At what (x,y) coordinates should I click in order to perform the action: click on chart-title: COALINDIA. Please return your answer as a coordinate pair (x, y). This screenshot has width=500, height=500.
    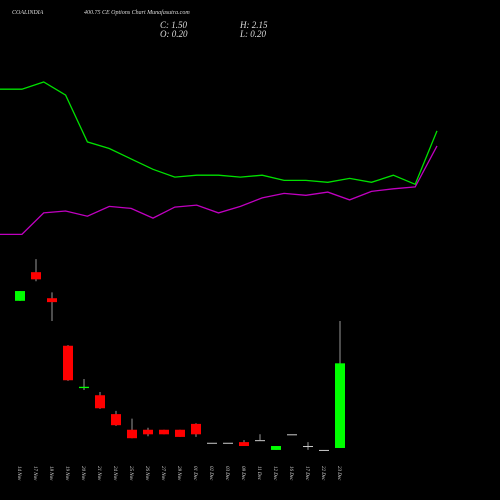
    Looking at the image, I should click on (28, 13).